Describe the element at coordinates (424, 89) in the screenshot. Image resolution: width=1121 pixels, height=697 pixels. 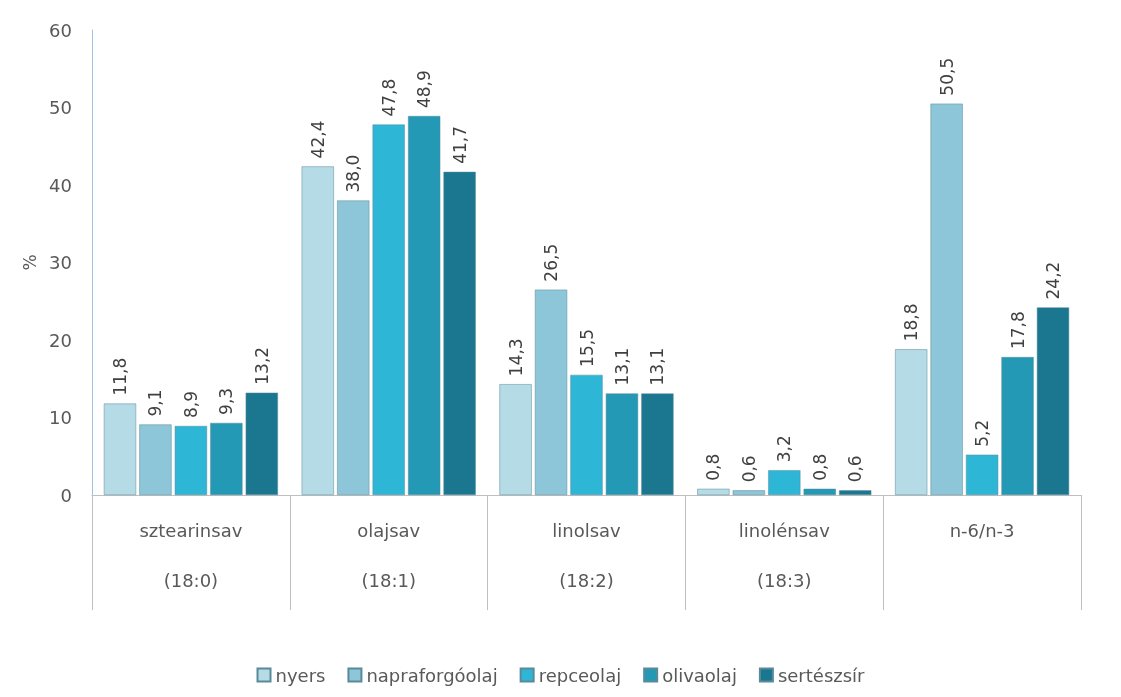
I see `data-label: 48,9` at that location.